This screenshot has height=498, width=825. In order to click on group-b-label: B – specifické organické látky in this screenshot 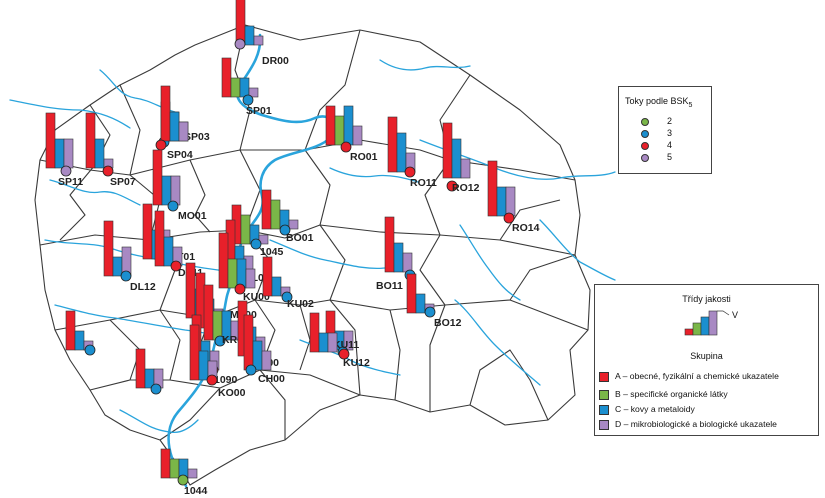, I will do `click(671, 394)`.